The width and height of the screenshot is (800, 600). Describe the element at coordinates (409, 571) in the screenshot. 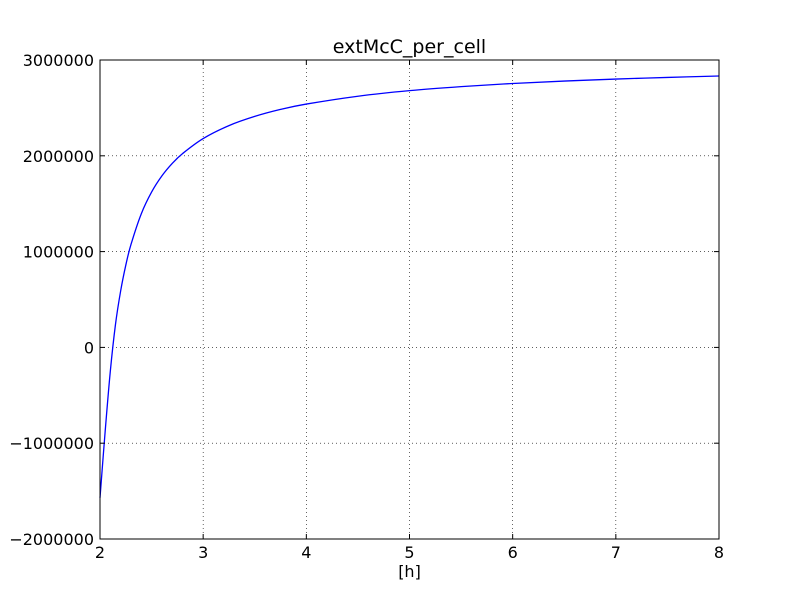

I see `x-axis-label: [h]` at that location.